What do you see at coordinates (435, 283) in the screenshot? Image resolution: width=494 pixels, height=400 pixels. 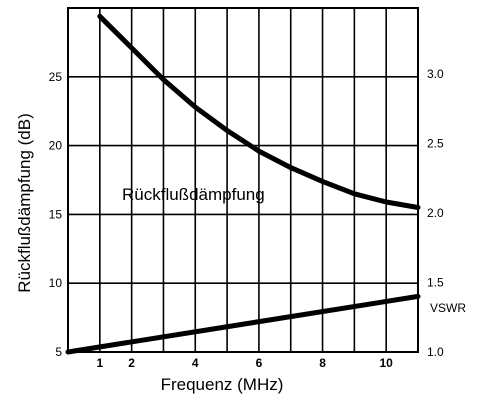 I see `y2-tick-label: 1.5` at bounding box center [435, 283].